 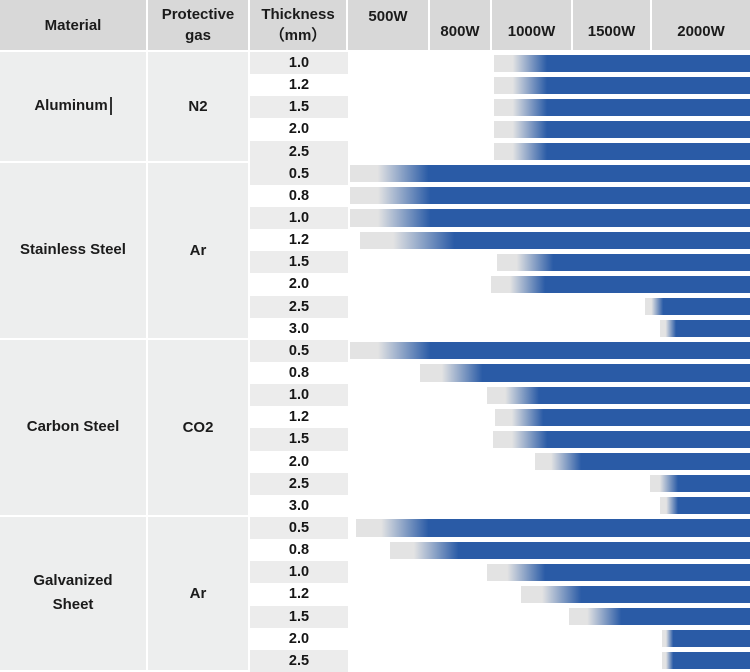 I want to click on header-material-label: Material, so click(x=73, y=25).